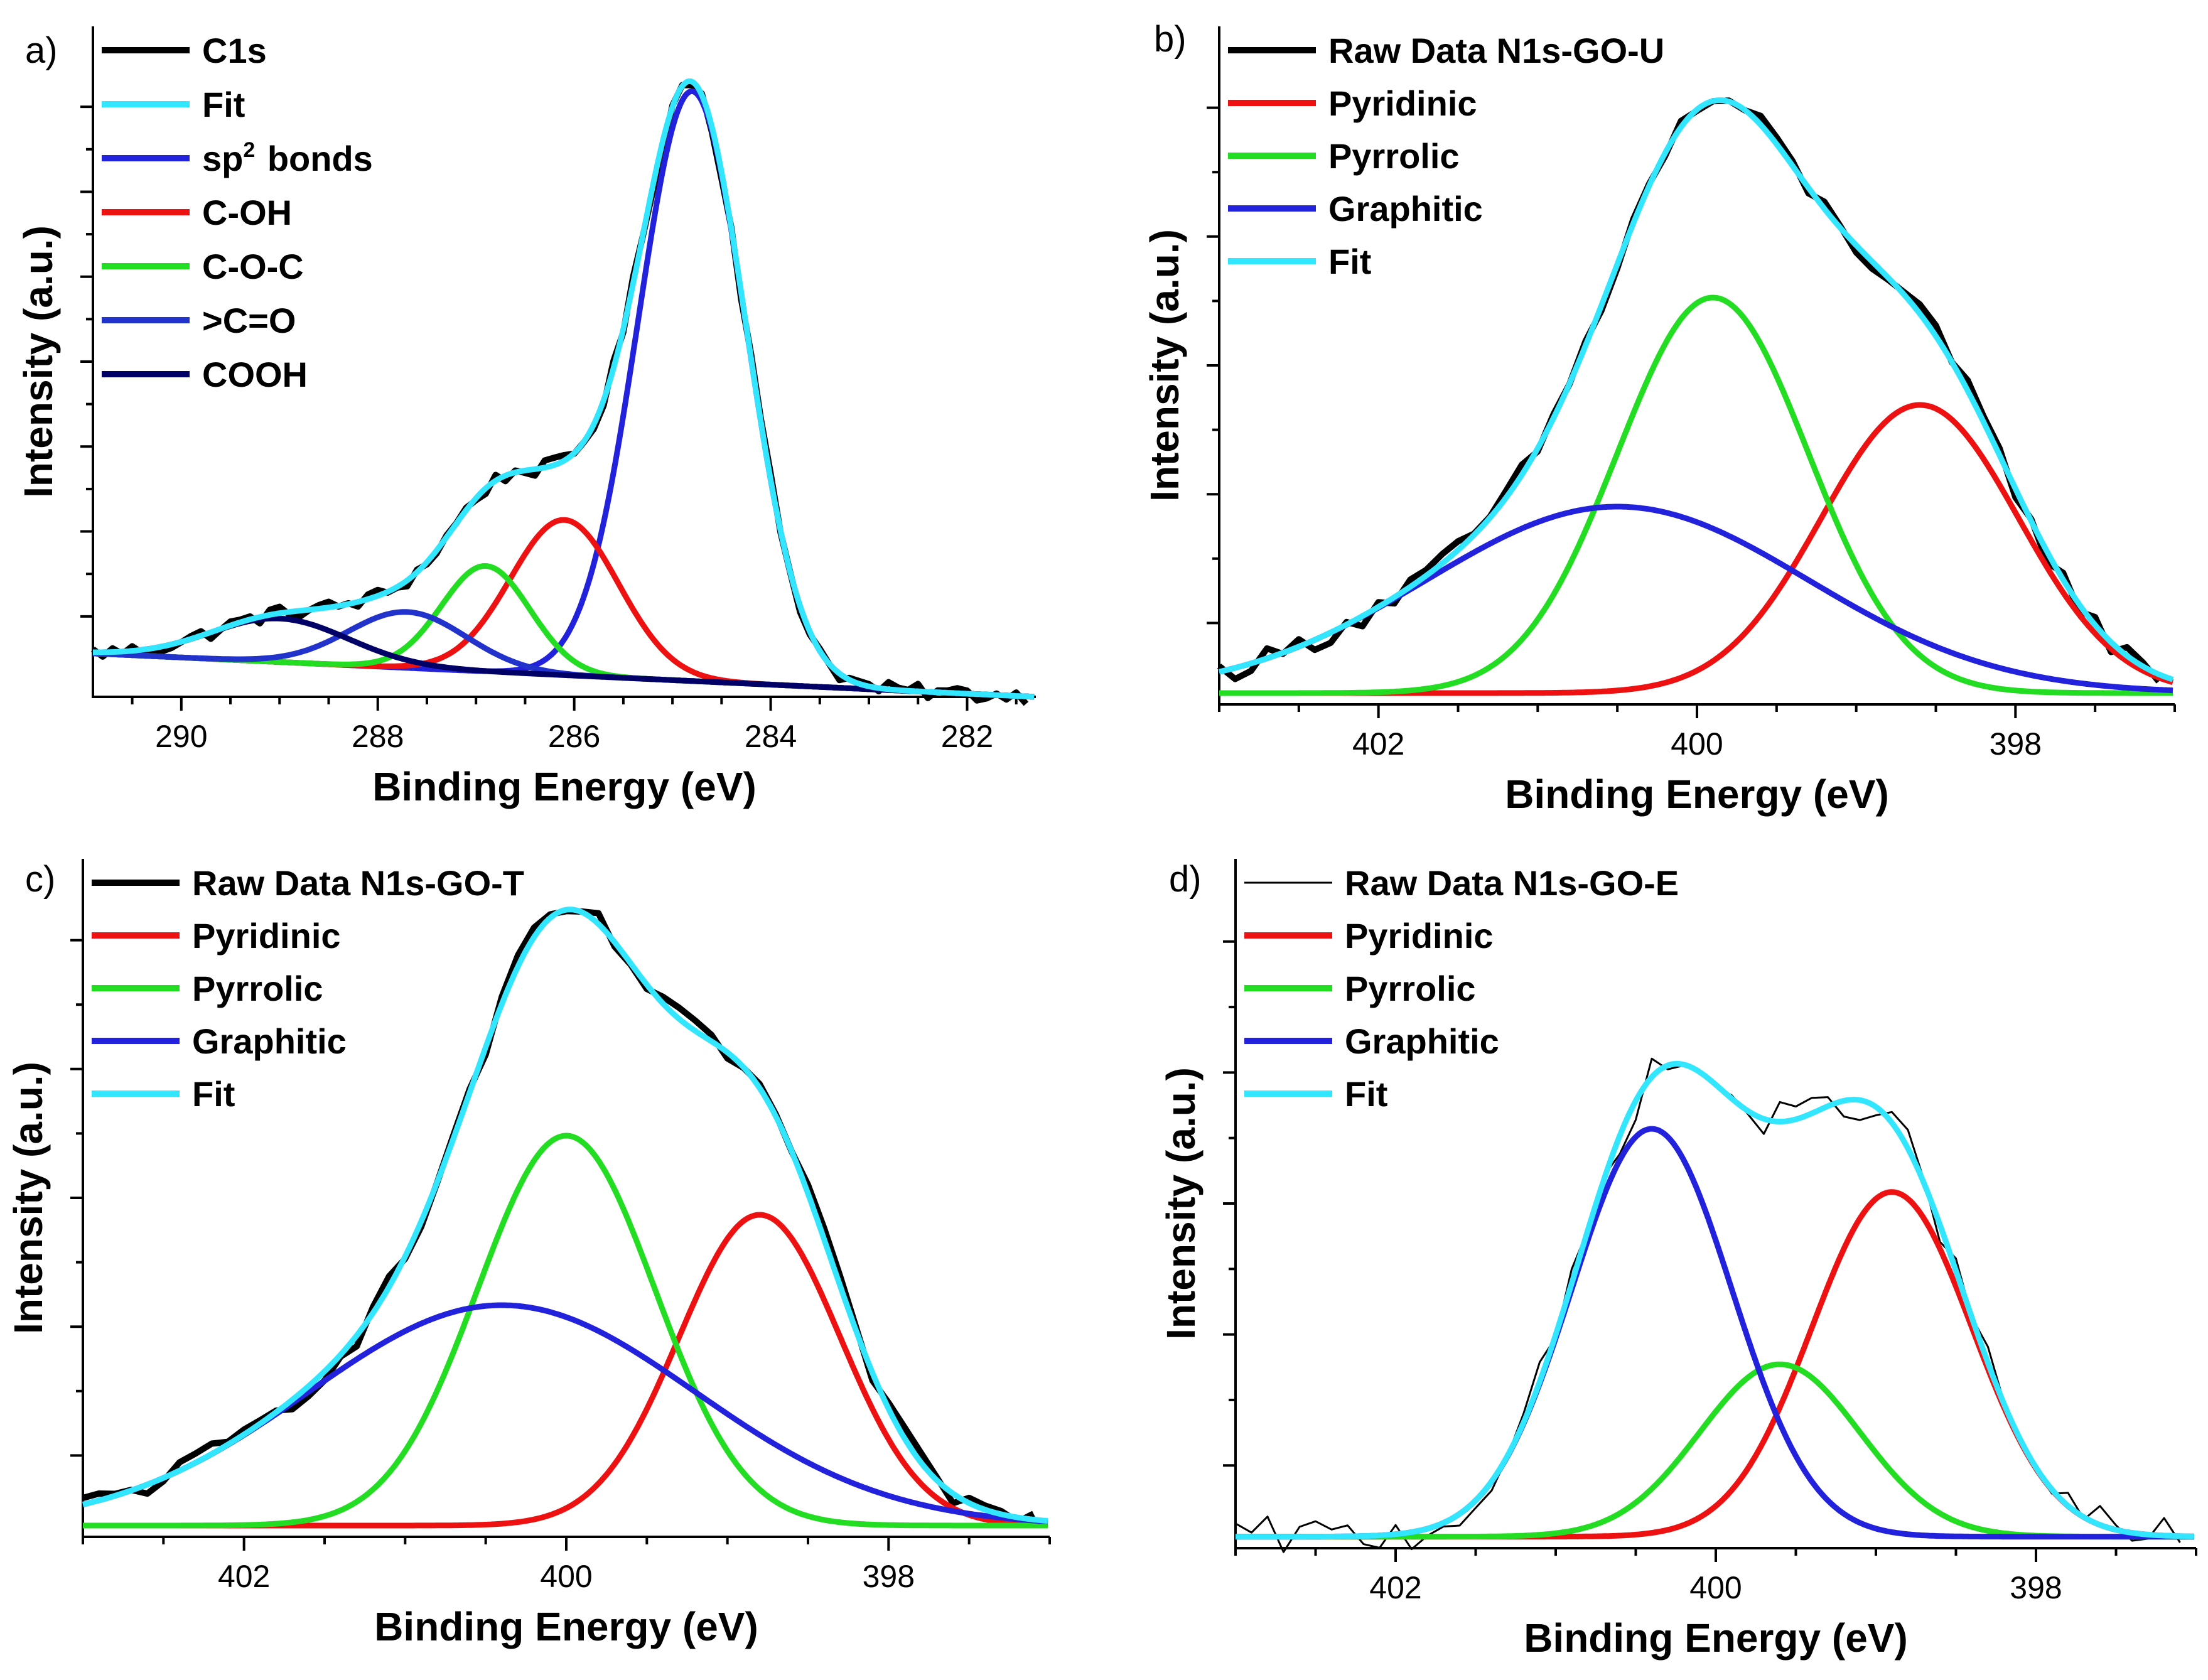  Describe the element at coordinates (42, 50) in the screenshot. I see `panel-label: a)` at that location.